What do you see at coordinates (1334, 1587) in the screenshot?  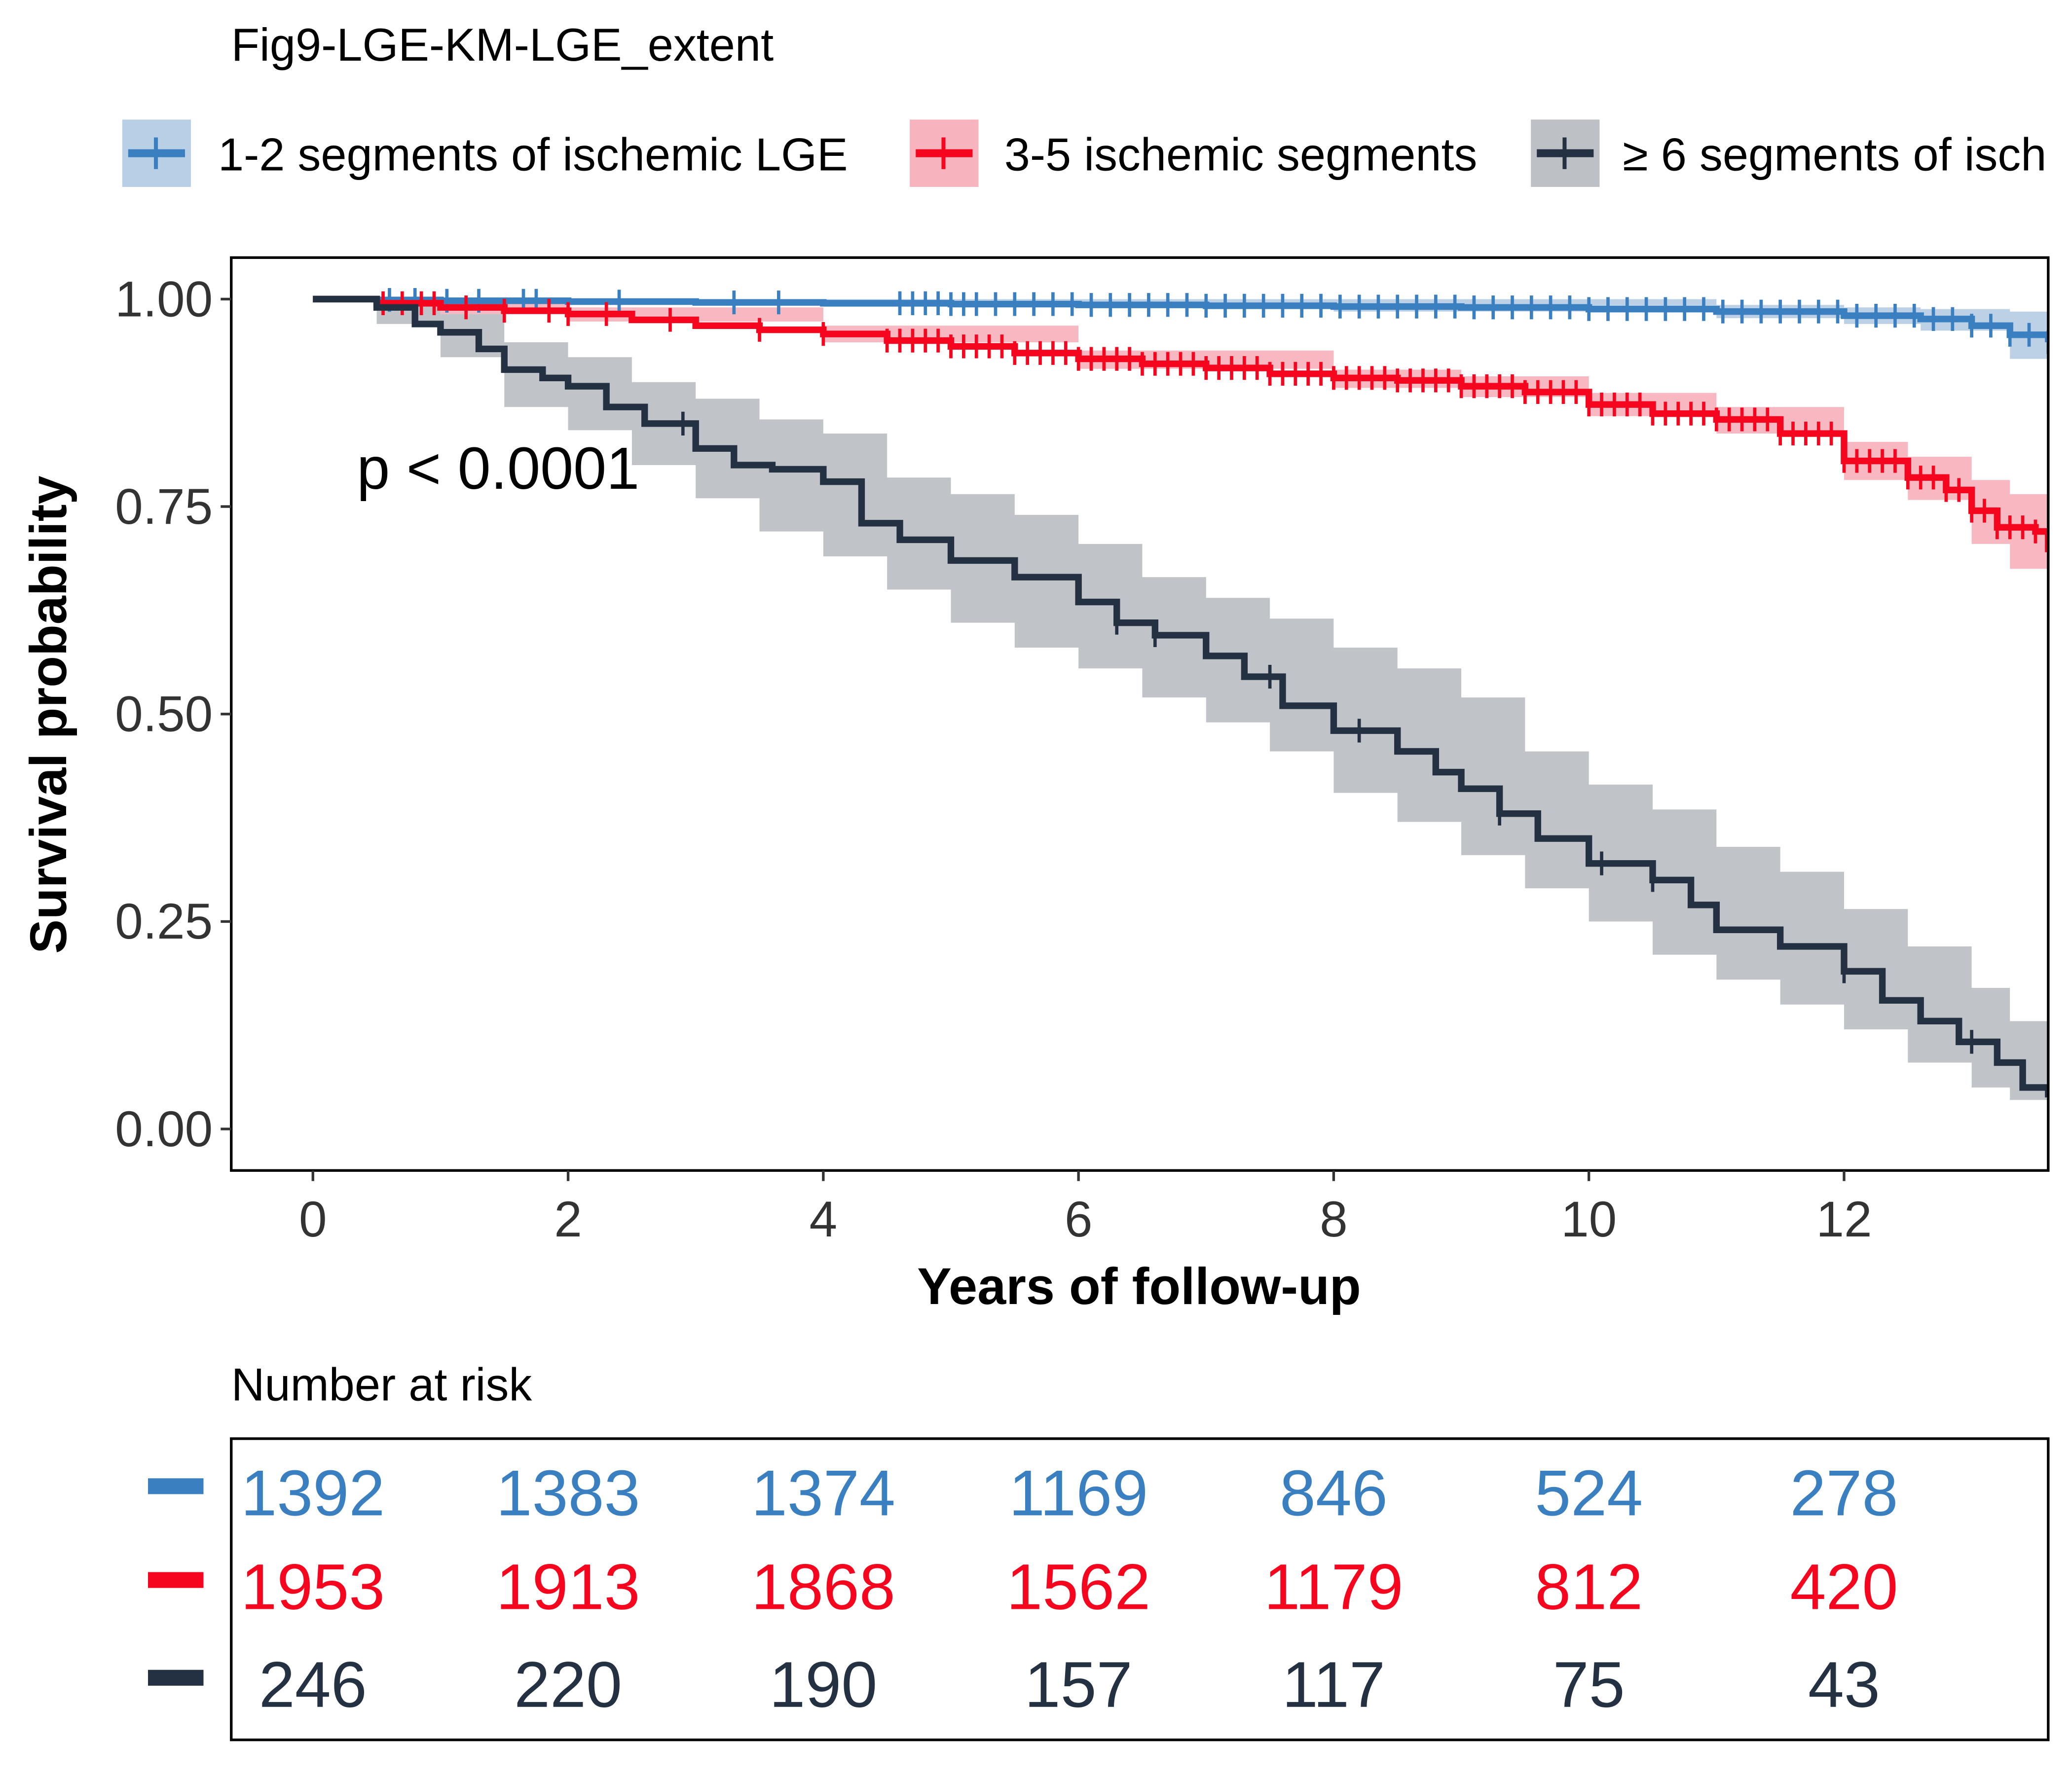 I see `risk-cell-2-5: 1179` at bounding box center [1334, 1587].